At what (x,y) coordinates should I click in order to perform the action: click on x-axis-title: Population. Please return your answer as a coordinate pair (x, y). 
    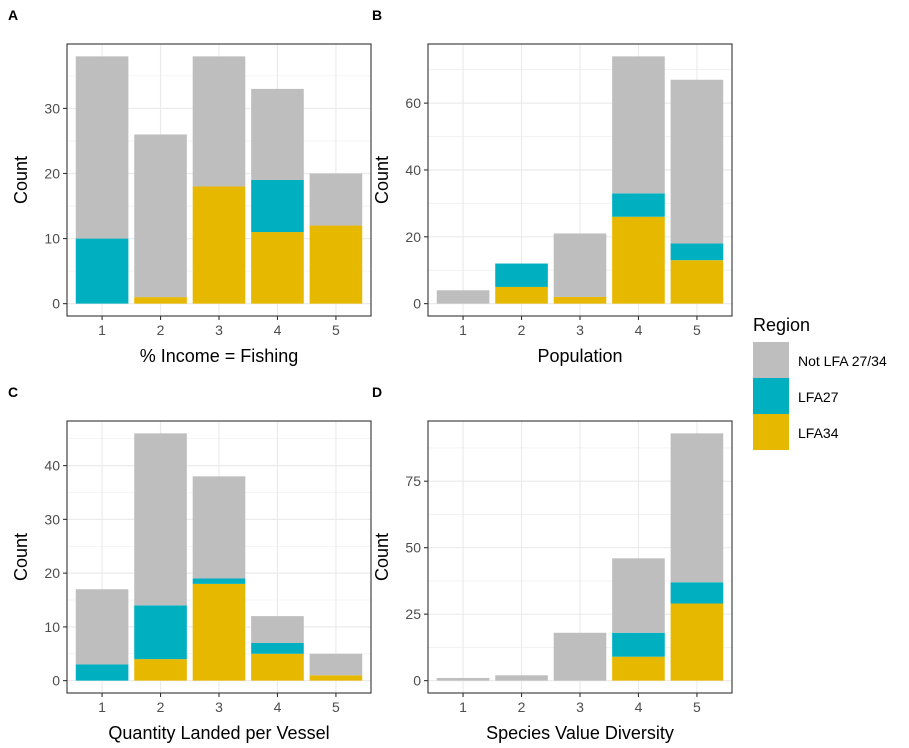
    Looking at the image, I should click on (579, 356).